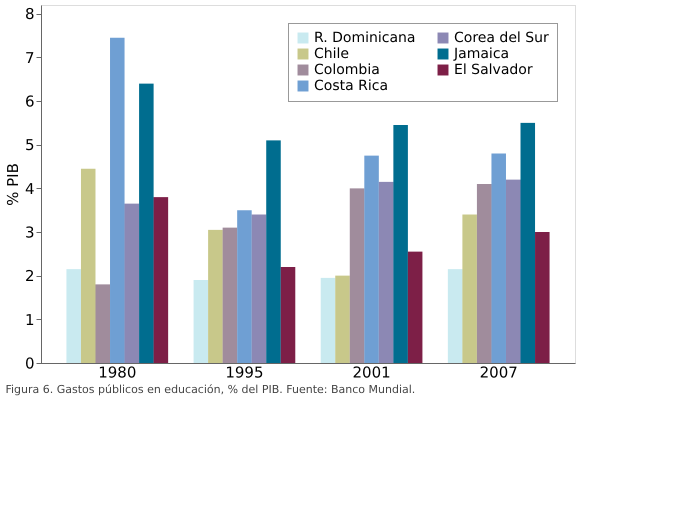  I want to click on y-tick-label: 0, so click(29, 363).